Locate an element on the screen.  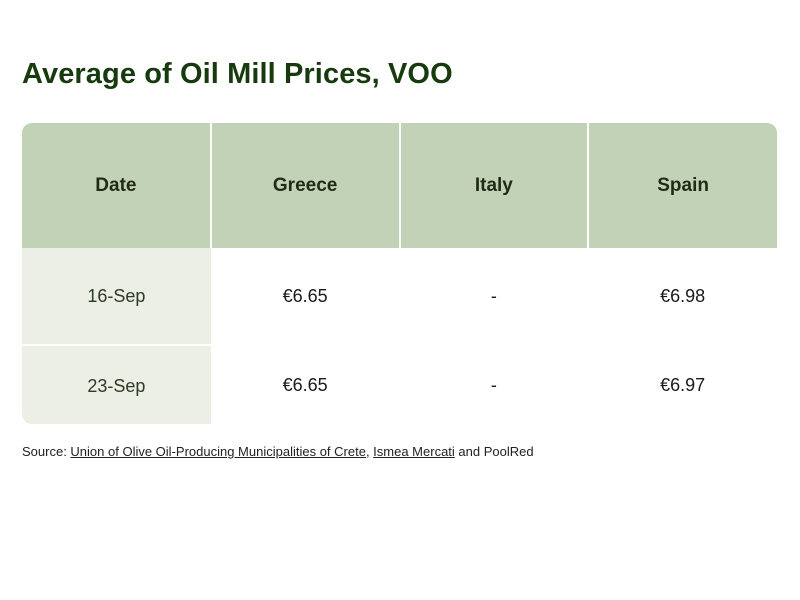
table-row: 23-Sep €6.65 - €6.97 is located at coordinates (399, 384).